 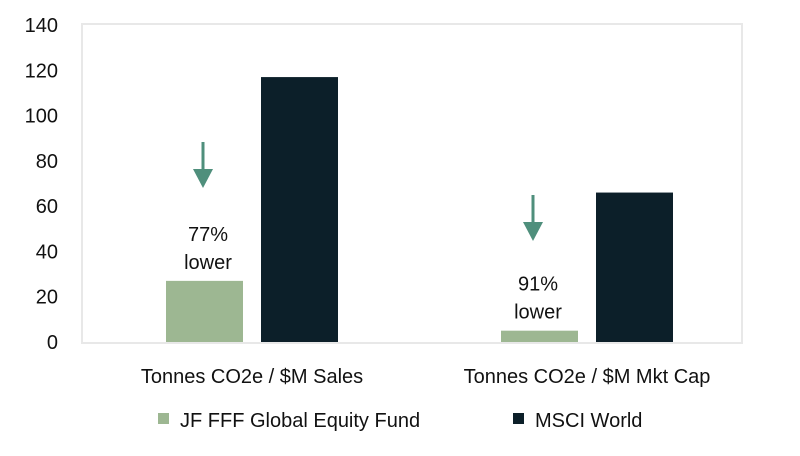 I want to click on y-tick-label: 120, so click(x=41, y=71).